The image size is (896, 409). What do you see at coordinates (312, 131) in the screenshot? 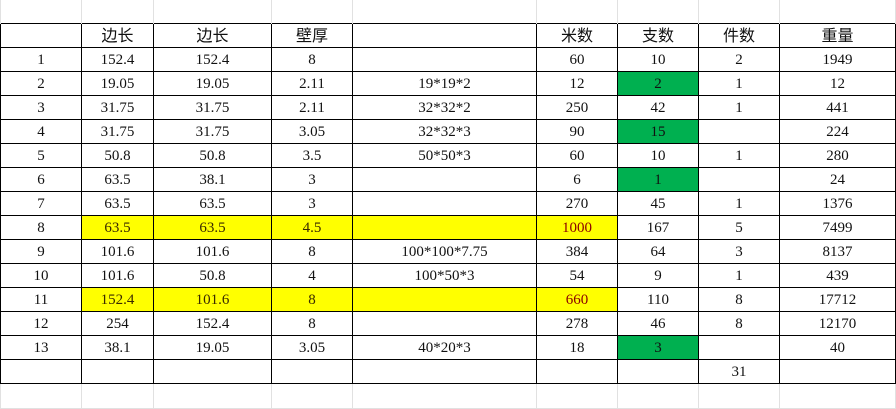
I see `cell-wall-thickness: 3.05` at bounding box center [312, 131].